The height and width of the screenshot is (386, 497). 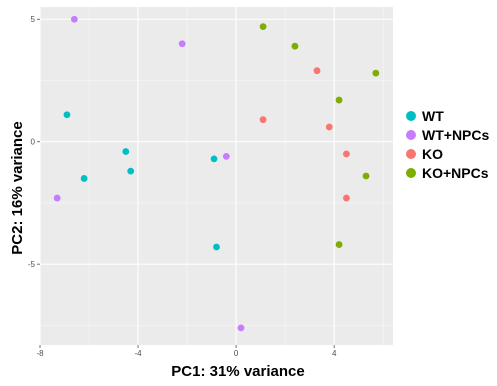 I want to click on y-tick-label: 5, so click(x=33, y=19).